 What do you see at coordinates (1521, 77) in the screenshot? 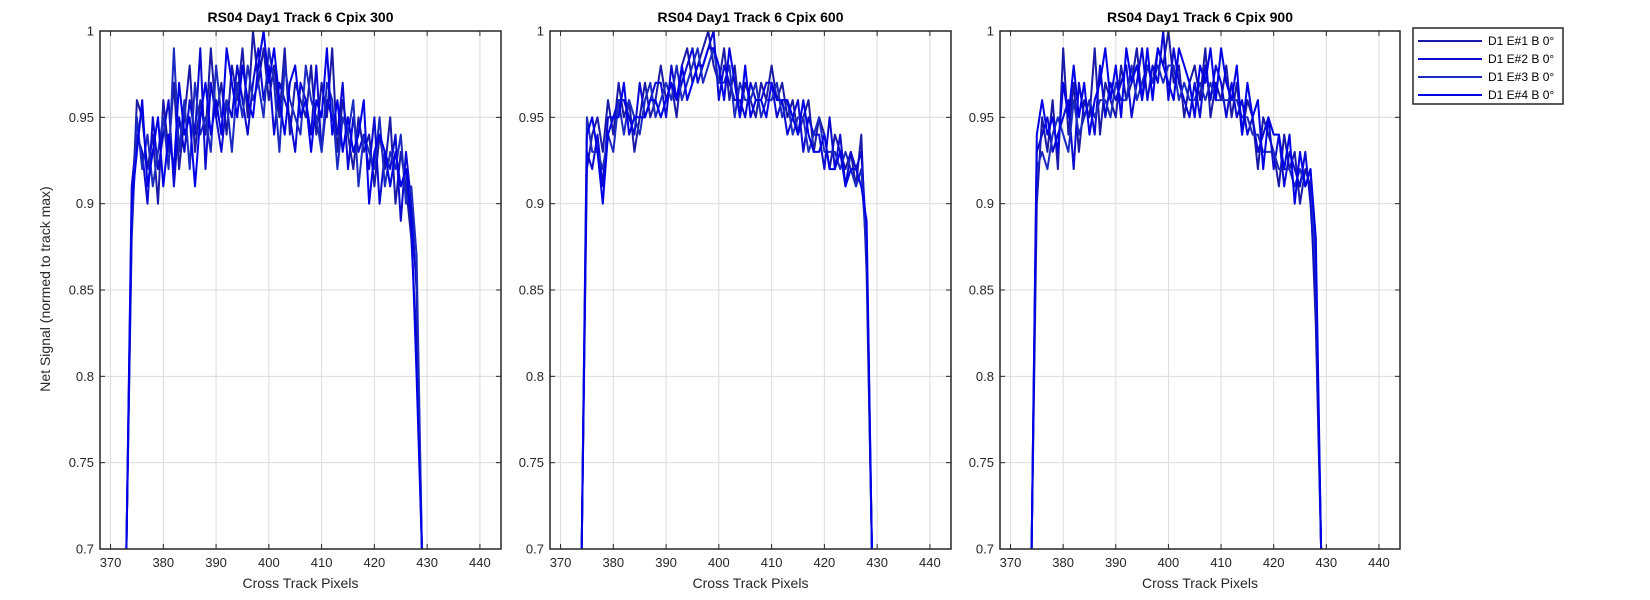
I see `legend-entry-3: D1 E#3 B 0°` at bounding box center [1521, 77].